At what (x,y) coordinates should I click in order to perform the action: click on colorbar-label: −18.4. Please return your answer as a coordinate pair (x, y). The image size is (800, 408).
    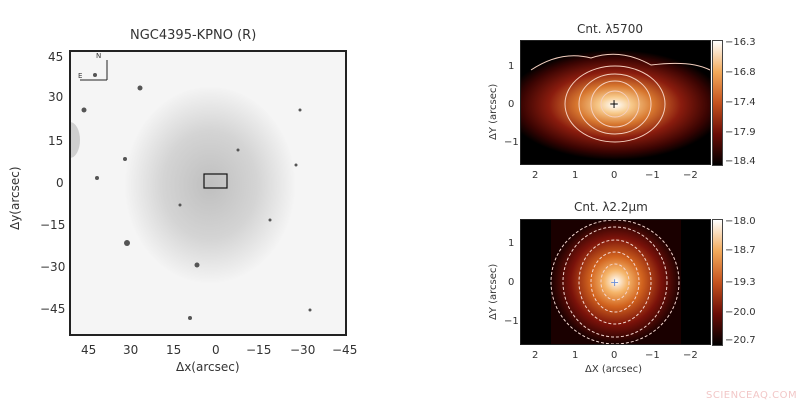
    Looking at the image, I should click on (740, 161).